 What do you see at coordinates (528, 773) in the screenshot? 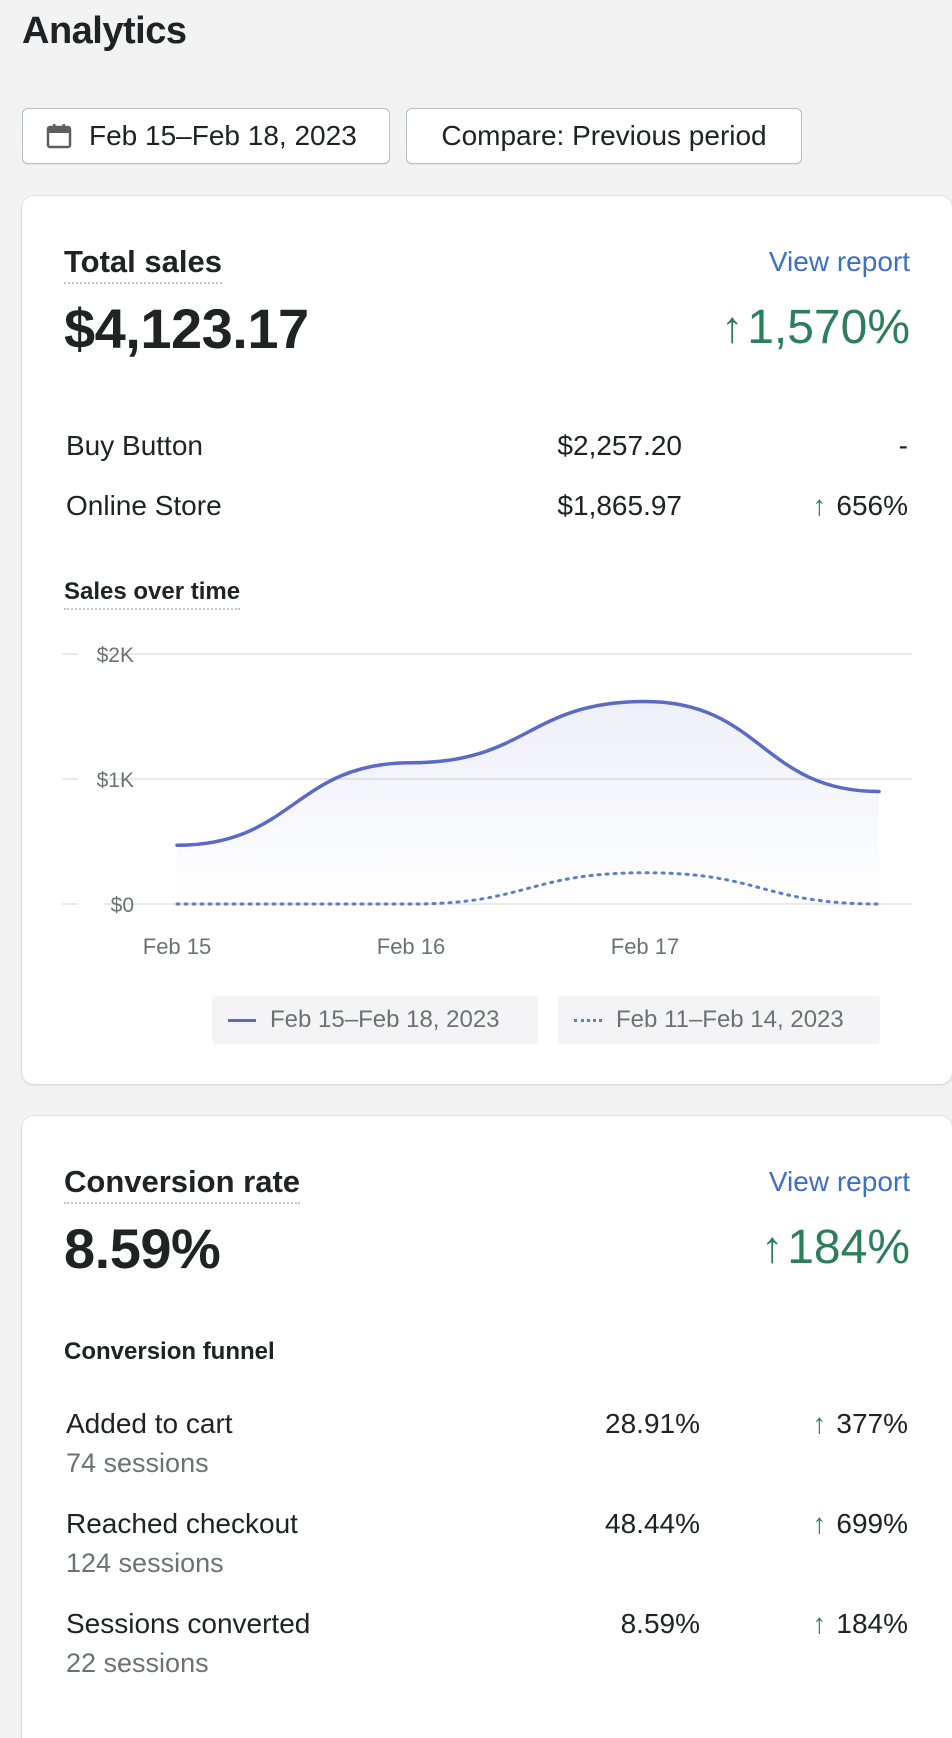
I see `series-line-current` at bounding box center [528, 773].